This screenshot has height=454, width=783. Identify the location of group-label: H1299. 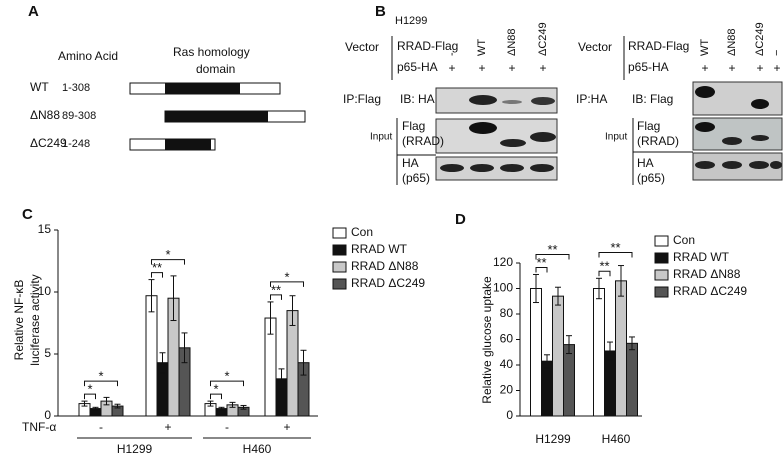
(135, 448).